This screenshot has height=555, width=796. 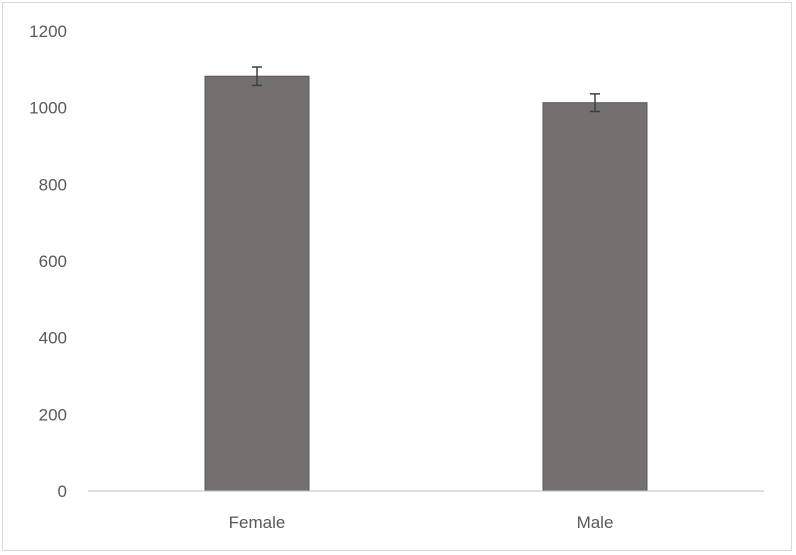 What do you see at coordinates (421, 522) in the screenshot?
I see `x-axis-ticks: Female Male` at bounding box center [421, 522].